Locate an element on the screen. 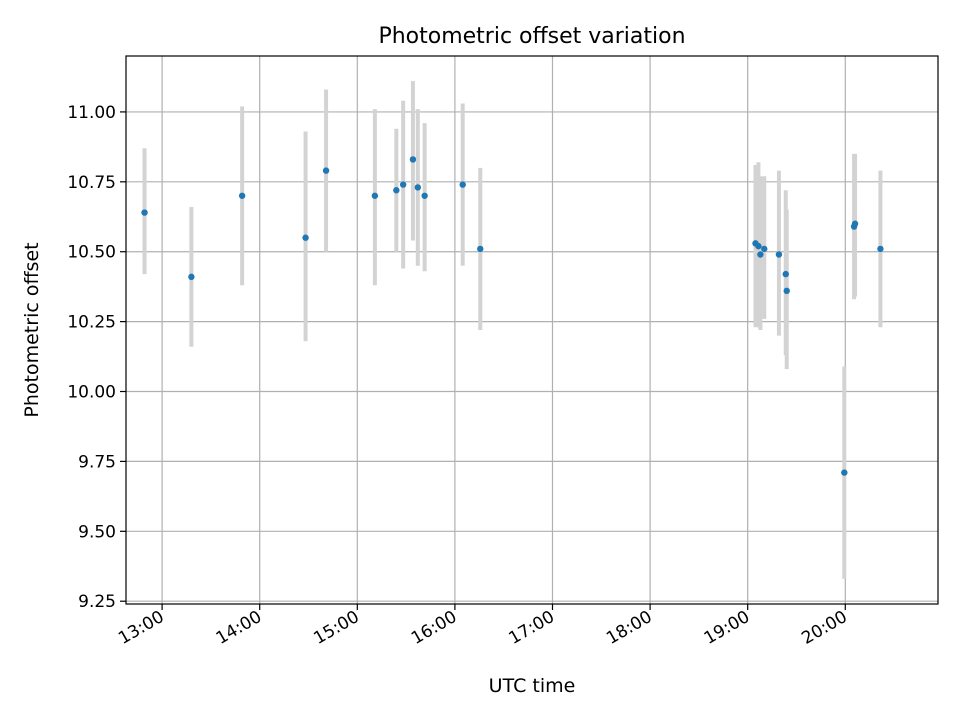 Image resolution: width=960 pixels, height=720 pixels. x-axis-label: UTC time is located at coordinates (532, 686).